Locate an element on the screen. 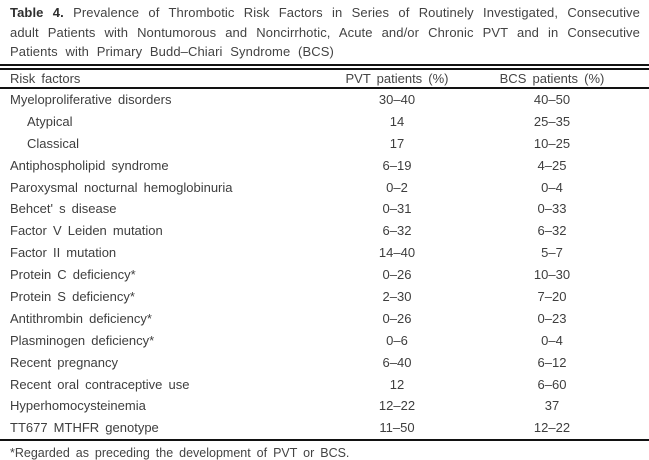  risk-factor-label: Classical is located at coordinates (53, 143).